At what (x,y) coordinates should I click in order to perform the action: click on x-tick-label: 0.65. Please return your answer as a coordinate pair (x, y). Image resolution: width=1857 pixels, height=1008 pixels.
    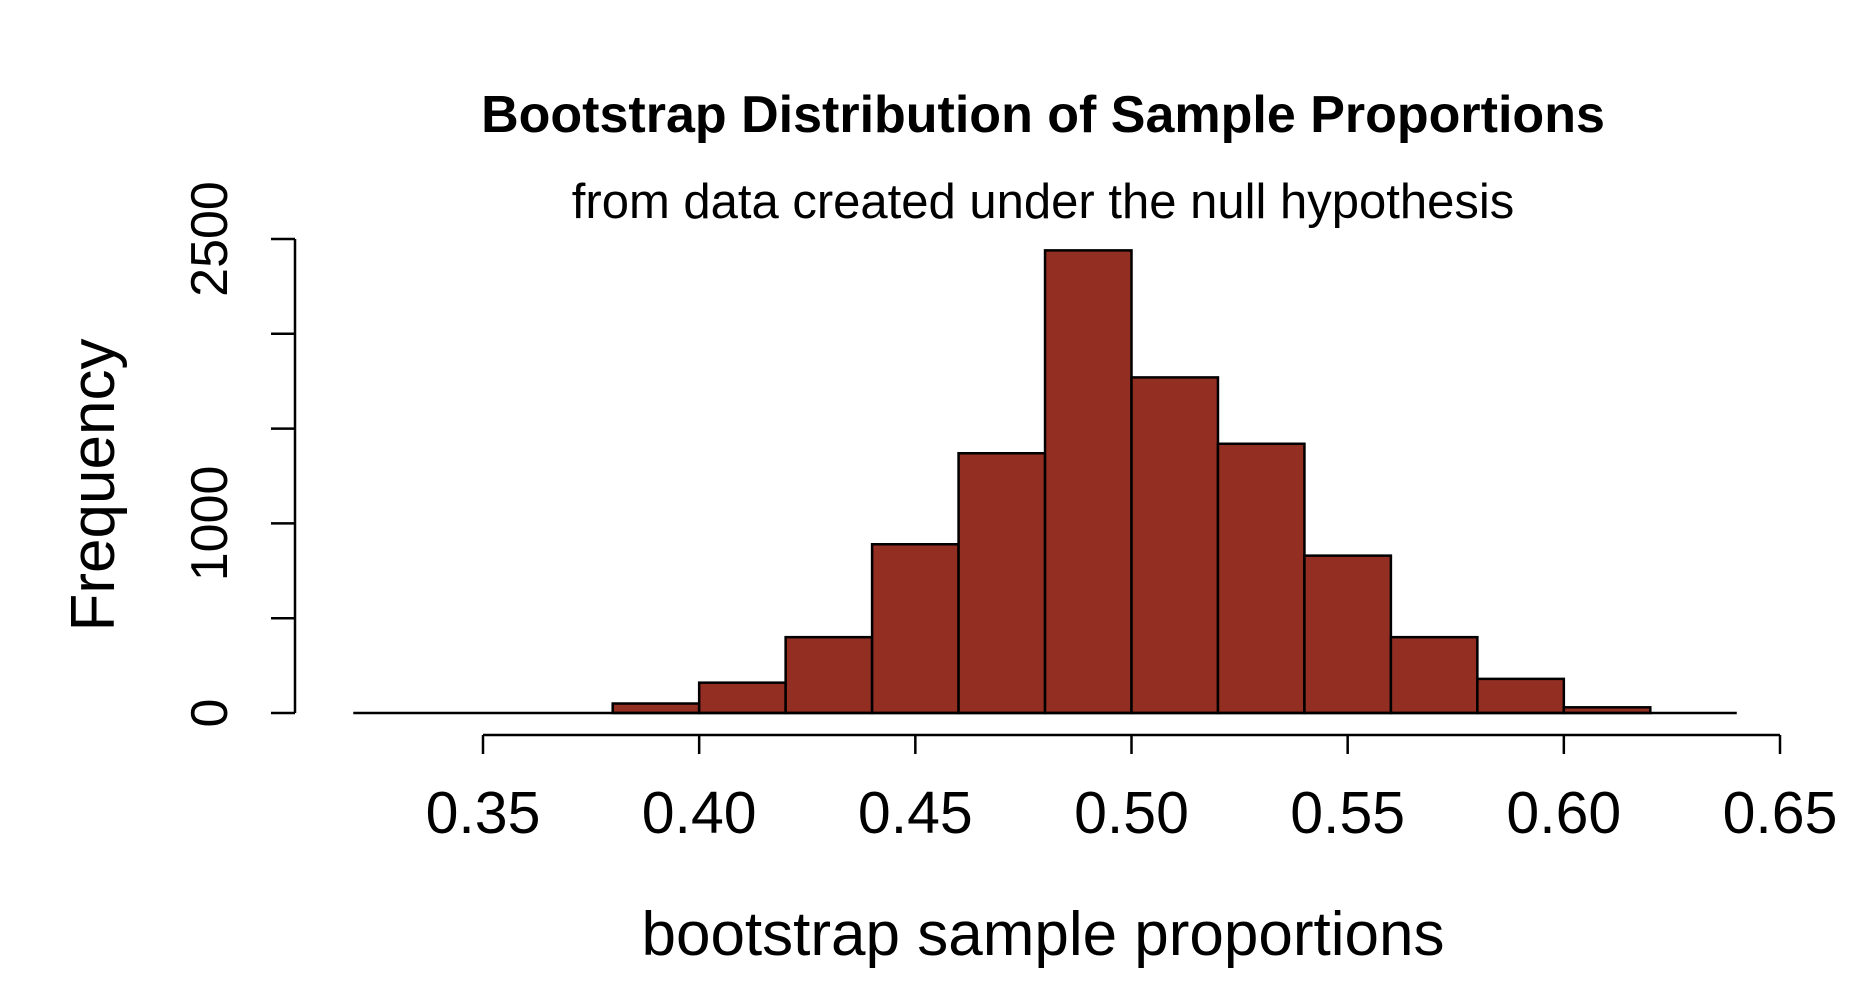
    Looking at the image, I should click on (1780, 813).